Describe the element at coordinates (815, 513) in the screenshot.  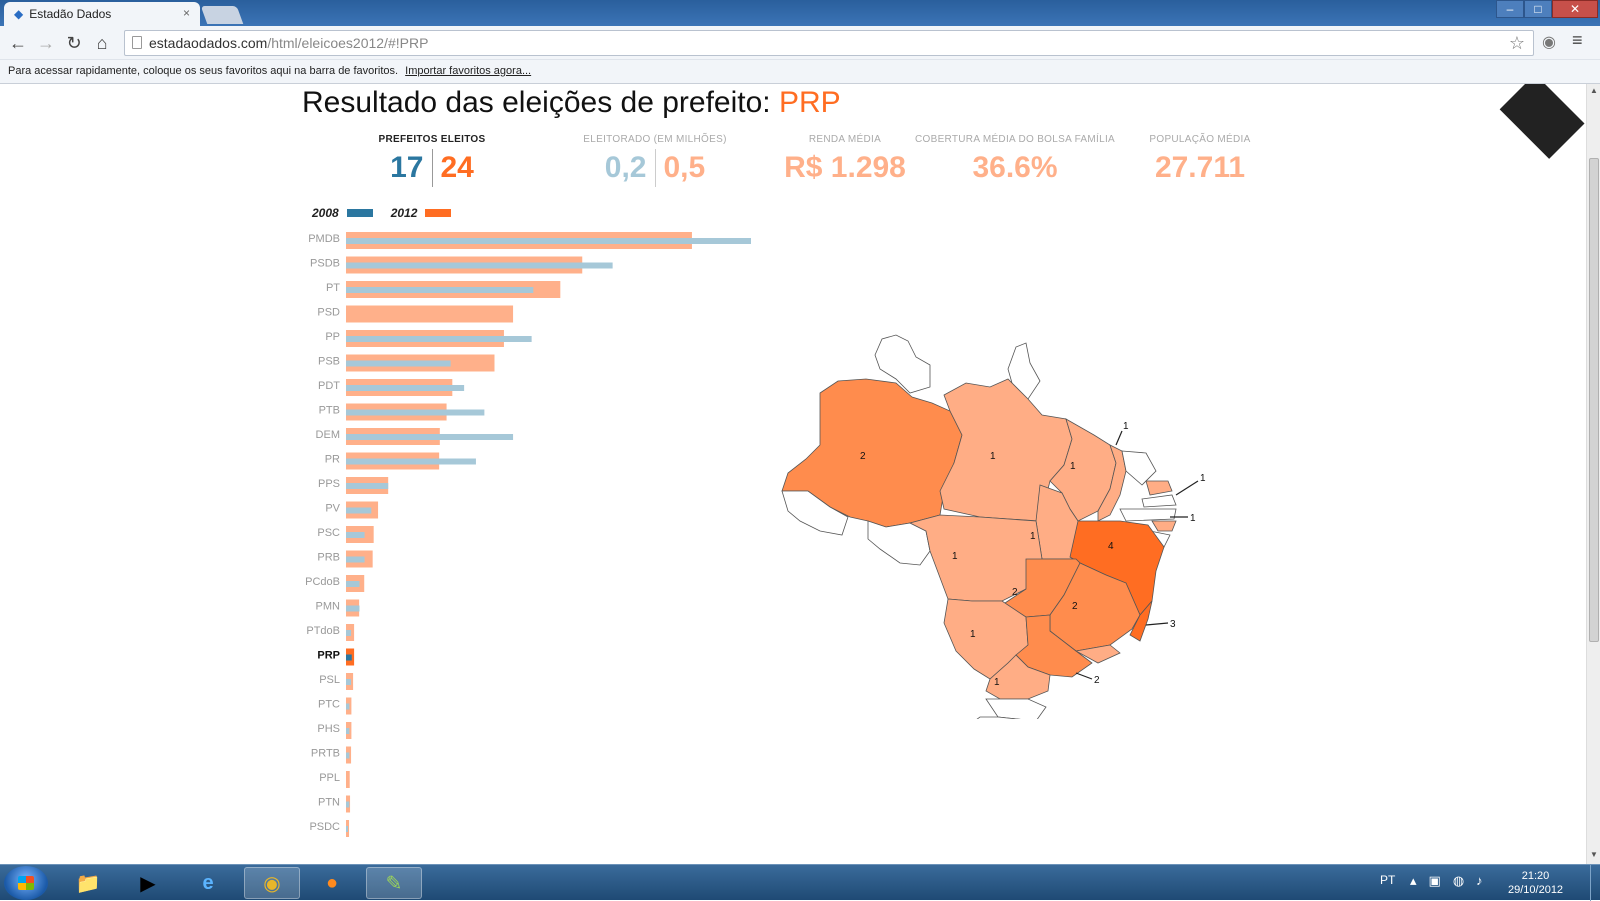
I see `map-state-ac` at that location.